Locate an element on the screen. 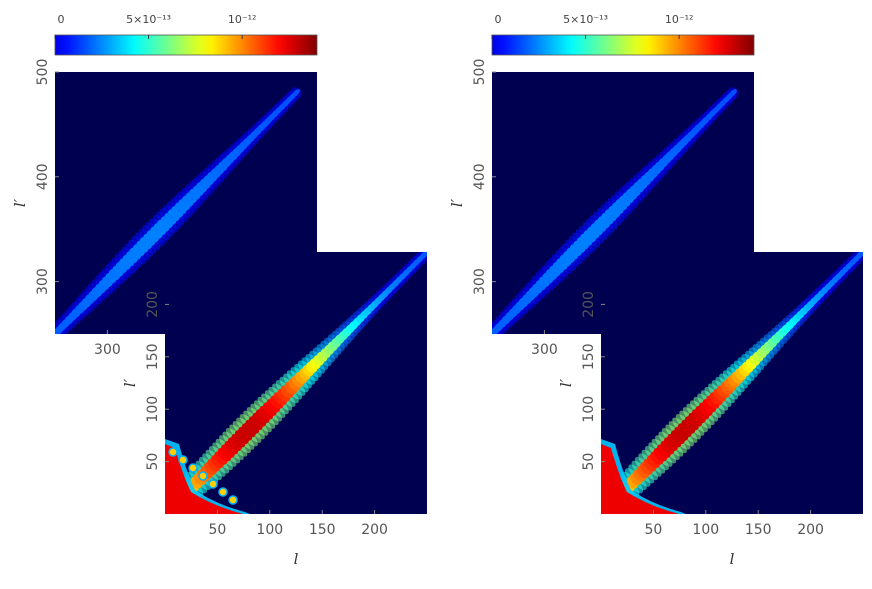 The height and width of the screenshot is (589, 872). left-figure: 0 5×10⁻¹³ 10⁻¹² is located at coordinates (186, 34).